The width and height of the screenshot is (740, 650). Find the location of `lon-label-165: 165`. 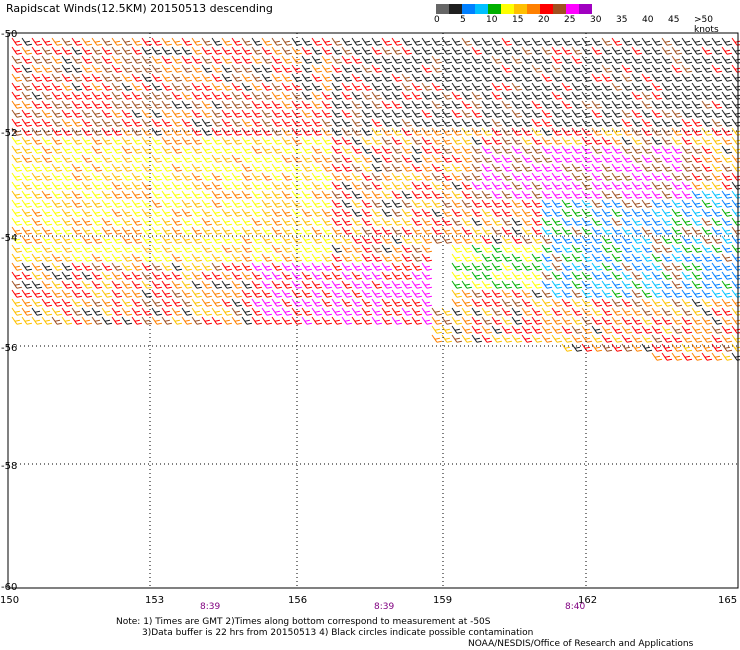

lon-label-165: 165 is located at coordinates (727, 600).